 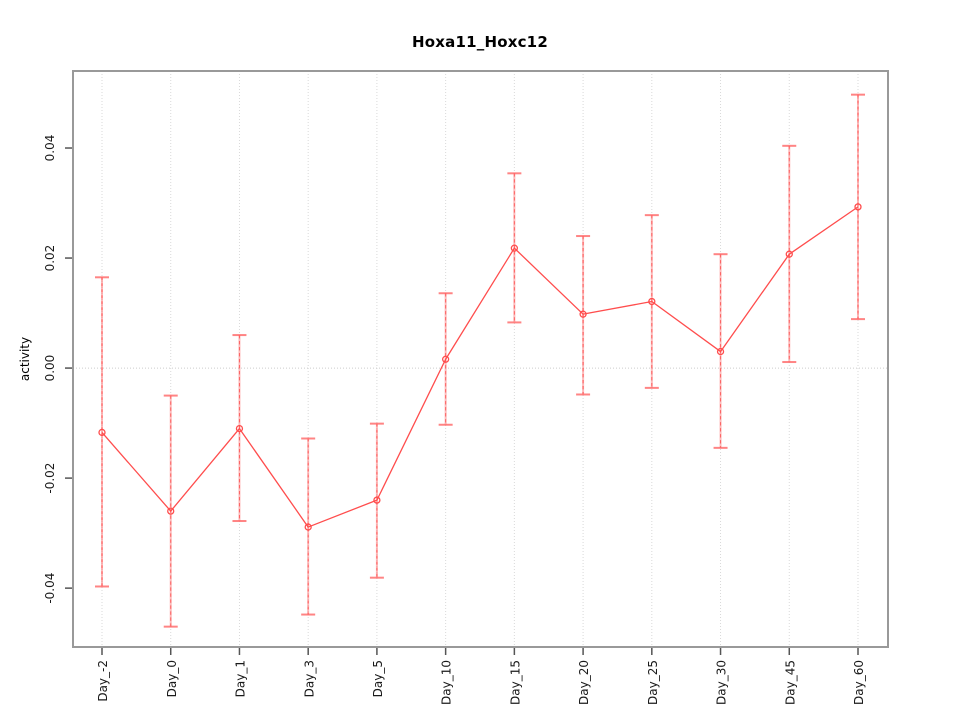 I want to click on x-tick-label: Day_15, so click(x=515, y=682).